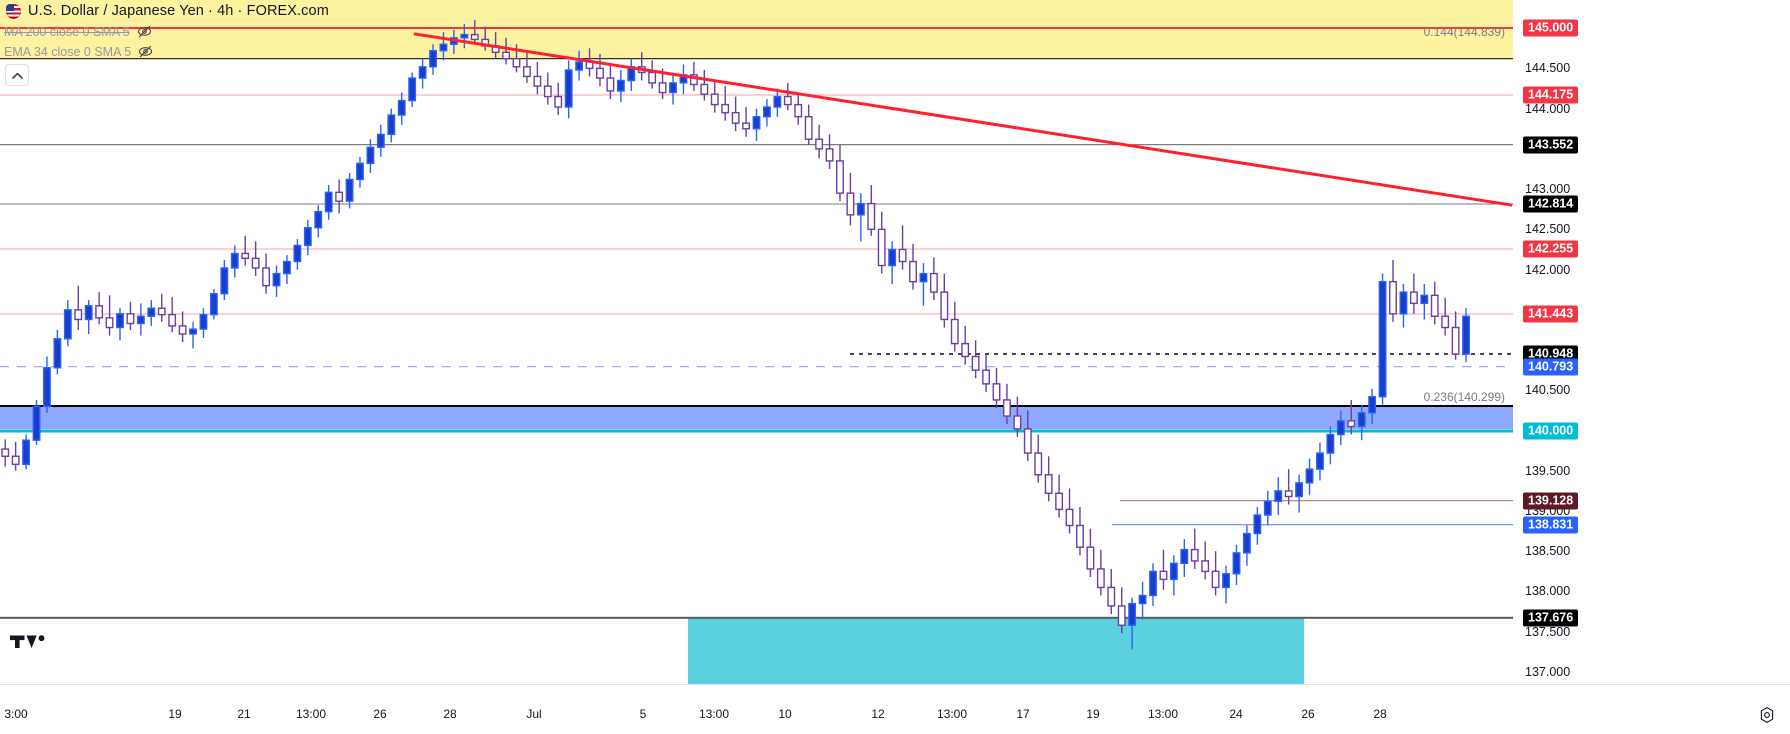  I want to click on tag-137676: 137.676, so click(1551, 618).